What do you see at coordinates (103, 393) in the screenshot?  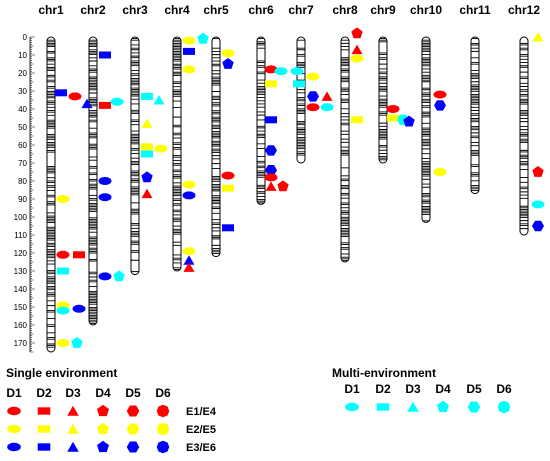 I see `legend-single-column-label: D4` at bounding box center [103, 393].